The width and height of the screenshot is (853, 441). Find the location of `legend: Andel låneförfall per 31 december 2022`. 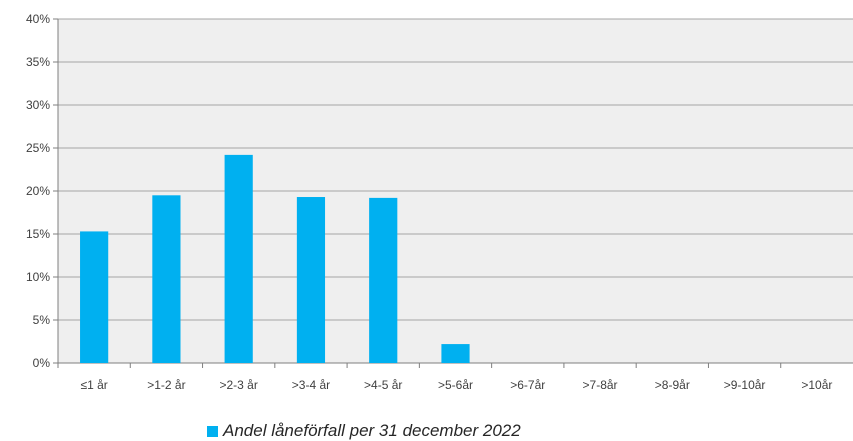

legend: Andel låneförfall per 31 december 2022 is located at coordinates (364, 431).